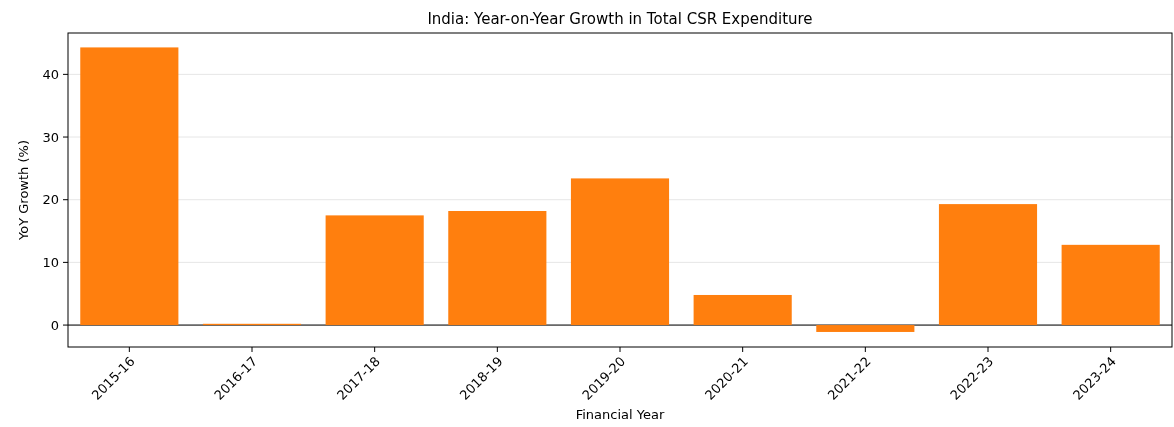 The width and height of the screenshot is (1174, 427). Describe the element at coordinates (50, 137) in the screenshot. I see `y-tick-label: 30` at that location.